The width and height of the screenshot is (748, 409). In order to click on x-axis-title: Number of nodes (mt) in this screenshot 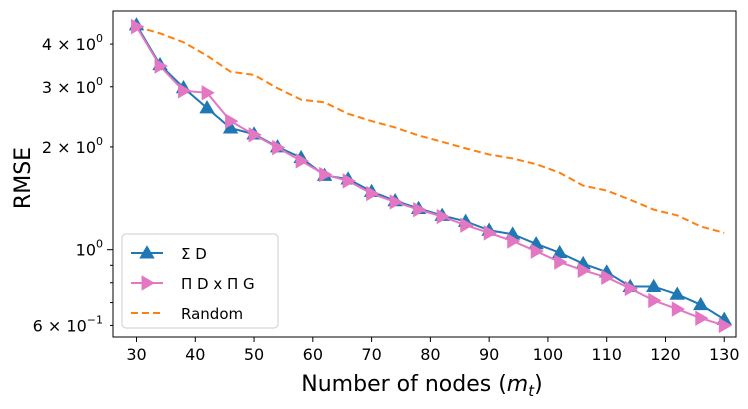, I will do `click(421, 386)`.